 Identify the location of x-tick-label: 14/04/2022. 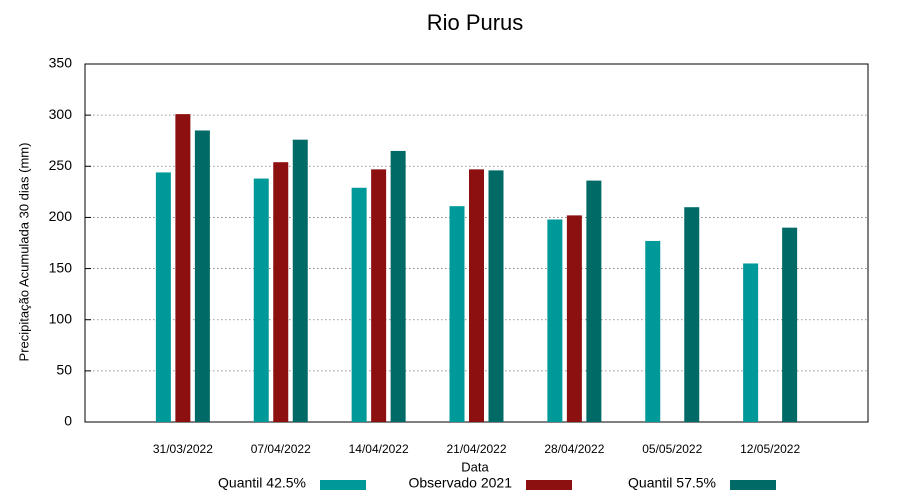
(379, 449).